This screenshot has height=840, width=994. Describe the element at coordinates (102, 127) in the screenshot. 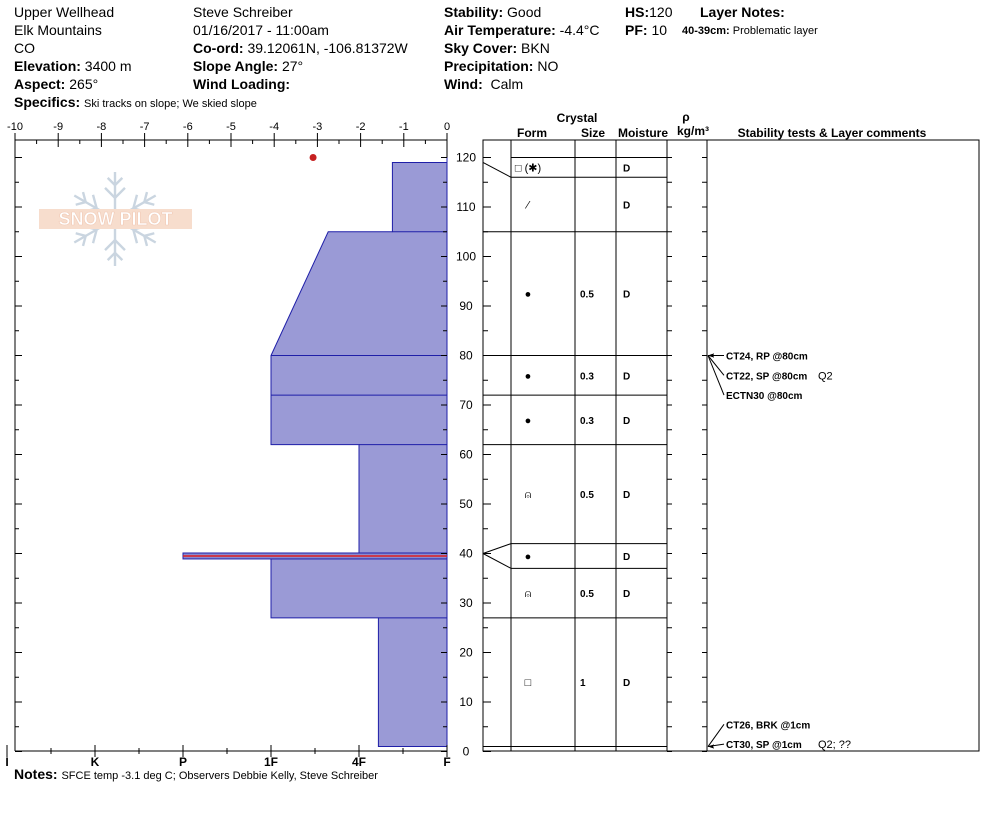

I see `temp-tick-label: -8` at that location.